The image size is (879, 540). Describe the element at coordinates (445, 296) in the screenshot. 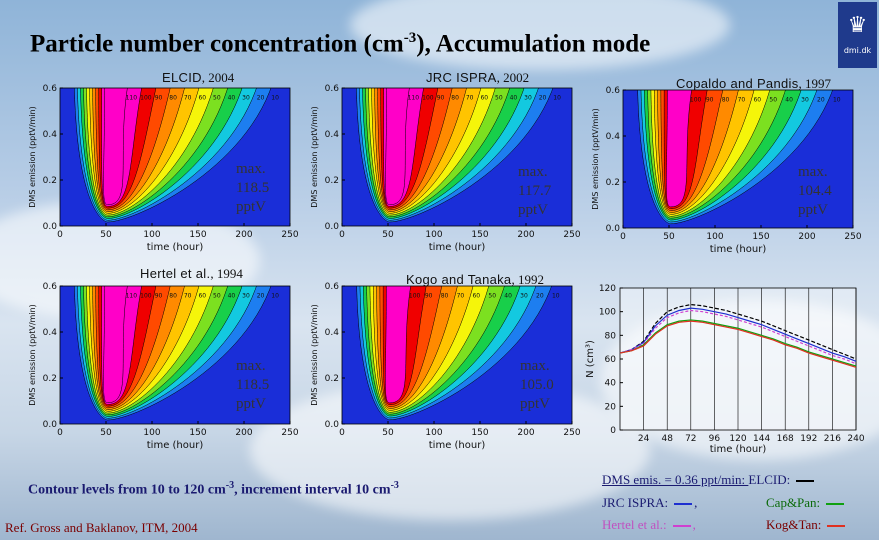

I see `contour-value-label: 80` at that location.